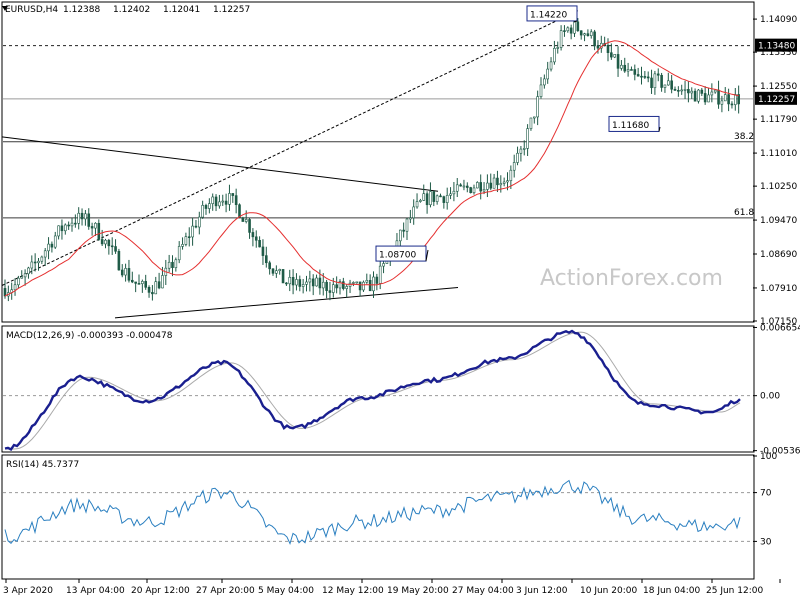  I want to click on price-annotation: 1.11680, so click(634, 123).